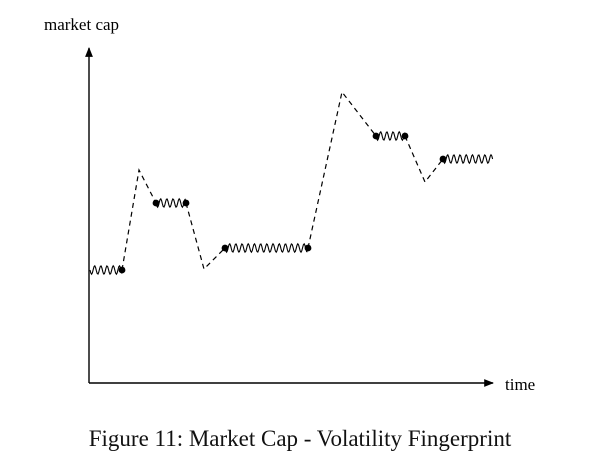 This screenshot has width=600, height=473. What do you see at coordinates (520, 384) in the screenshot?
I see `x-axis-label: time` at bounding box center [520, 384].